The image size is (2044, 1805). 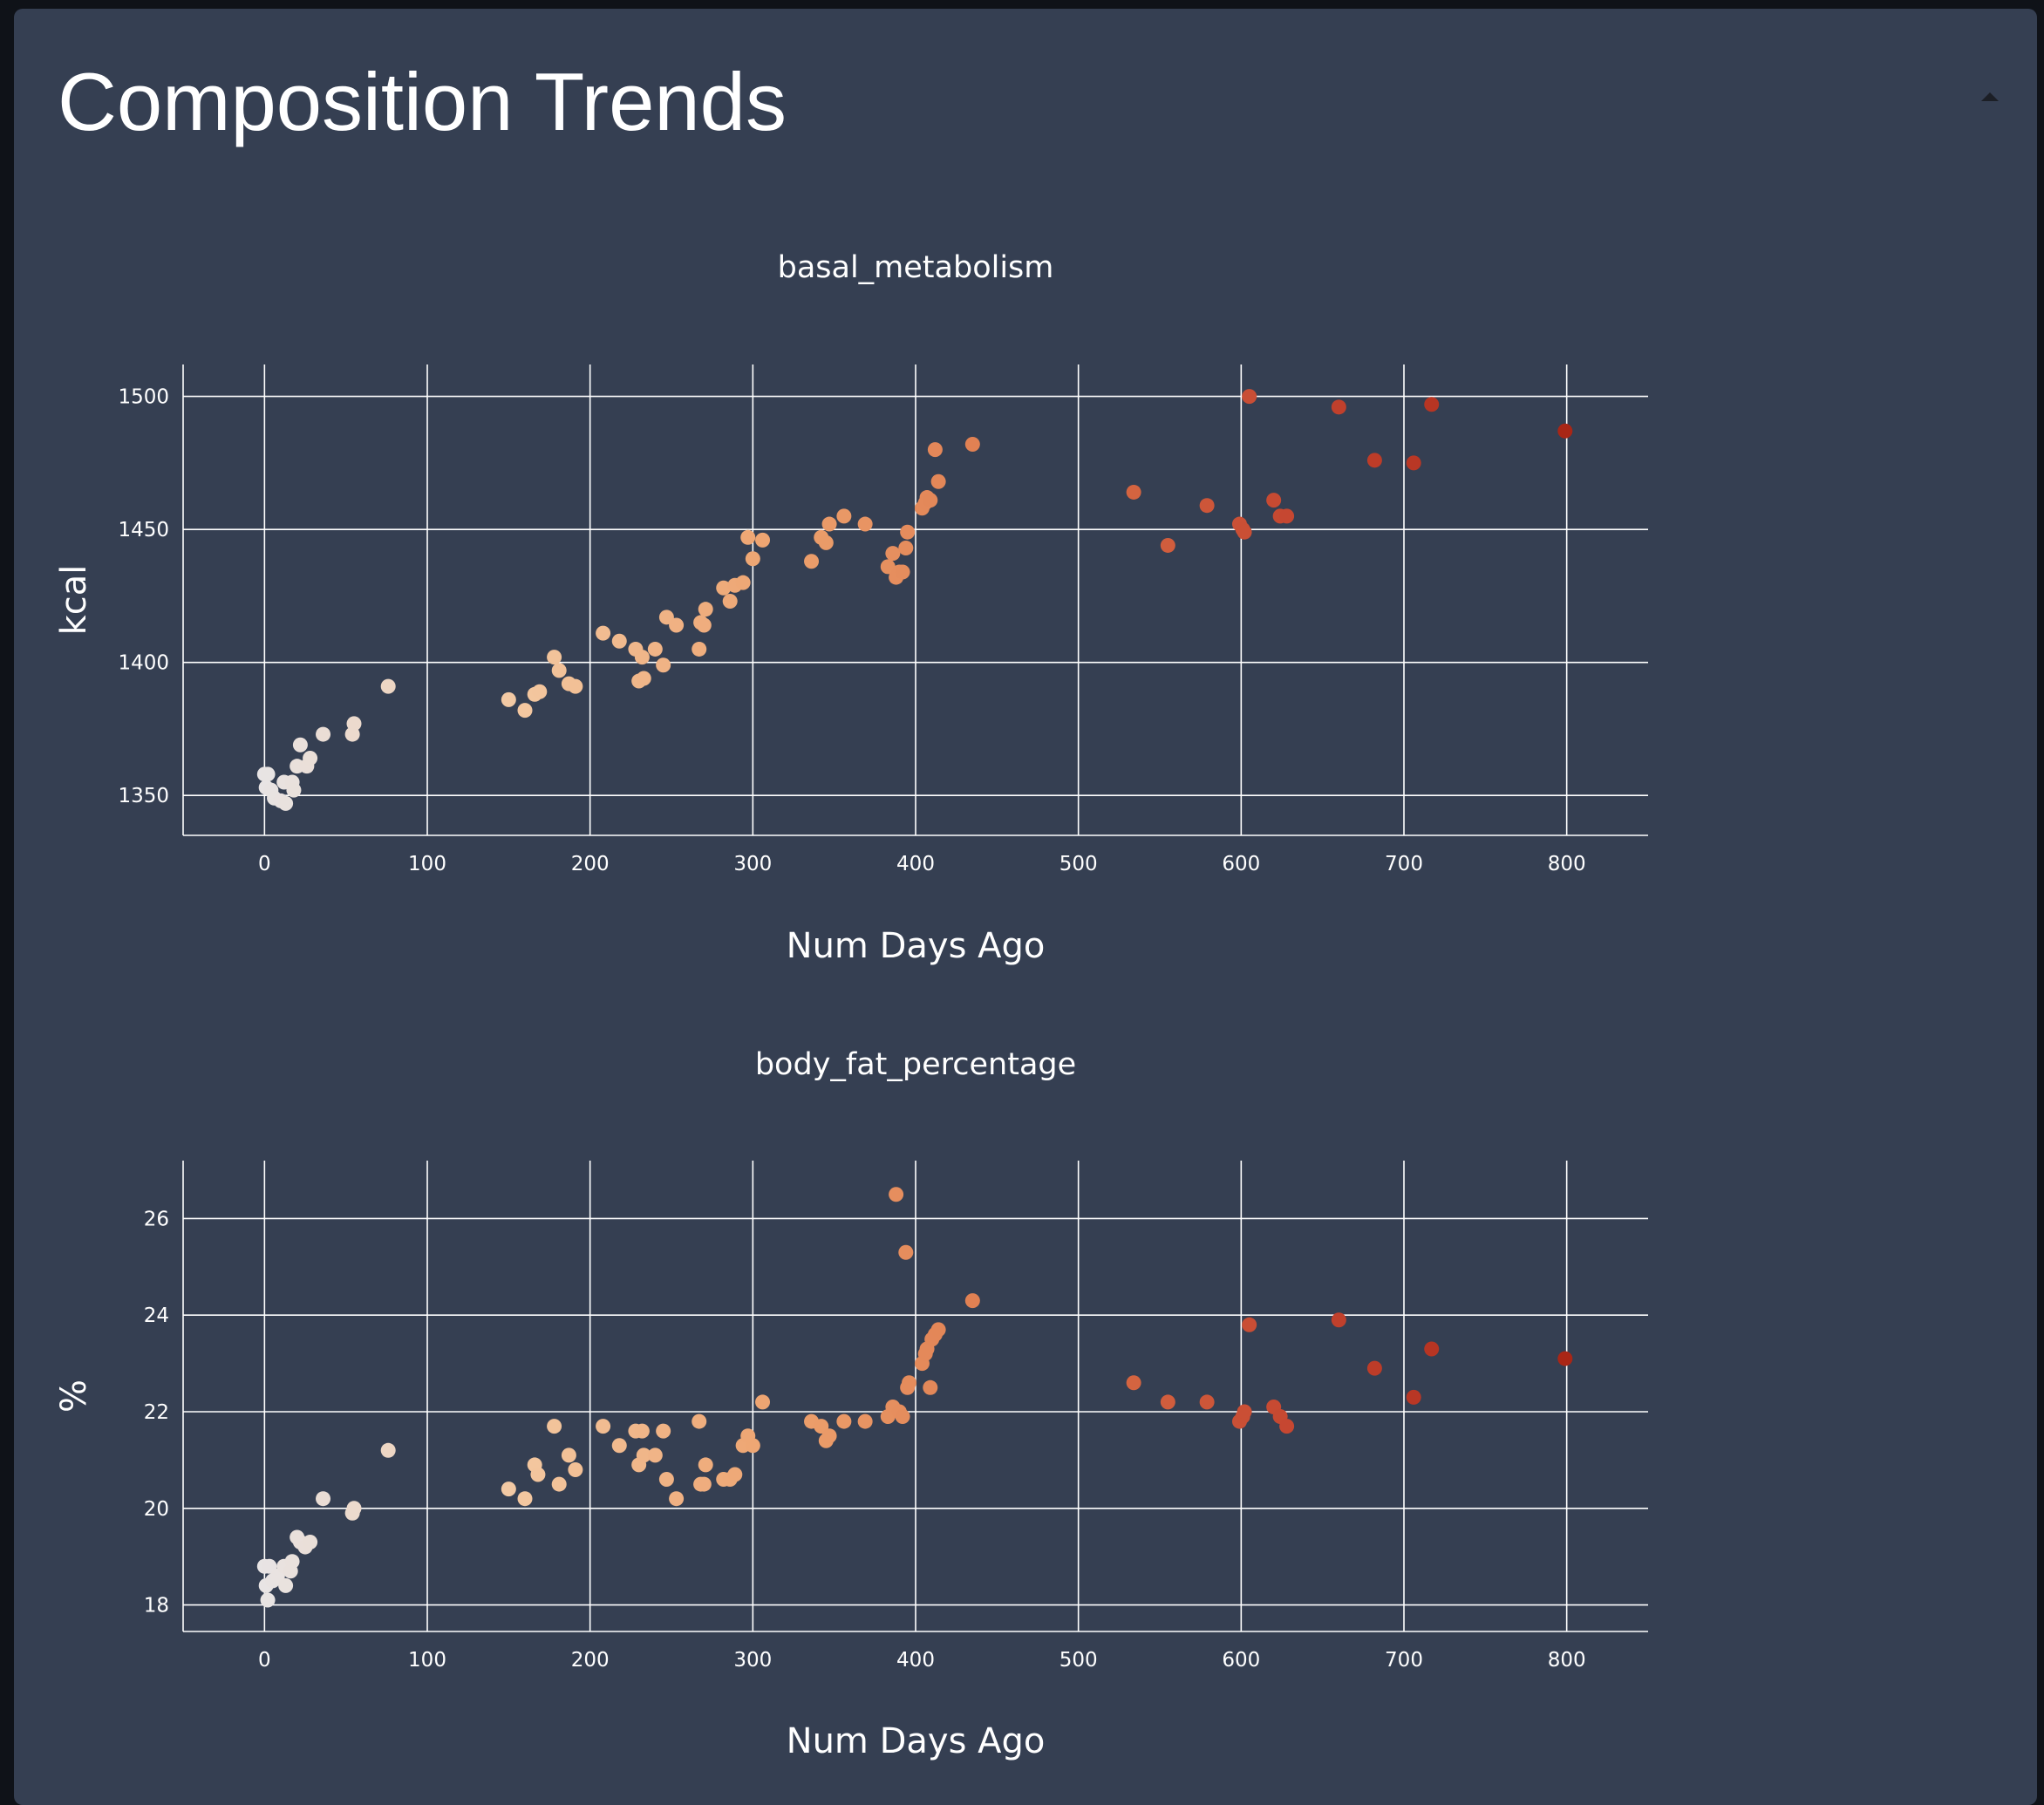 What do you see at coordinates (1990, 96) in the screenshot?
I see `caret-up-icon` at bounding box center [1990, 96].